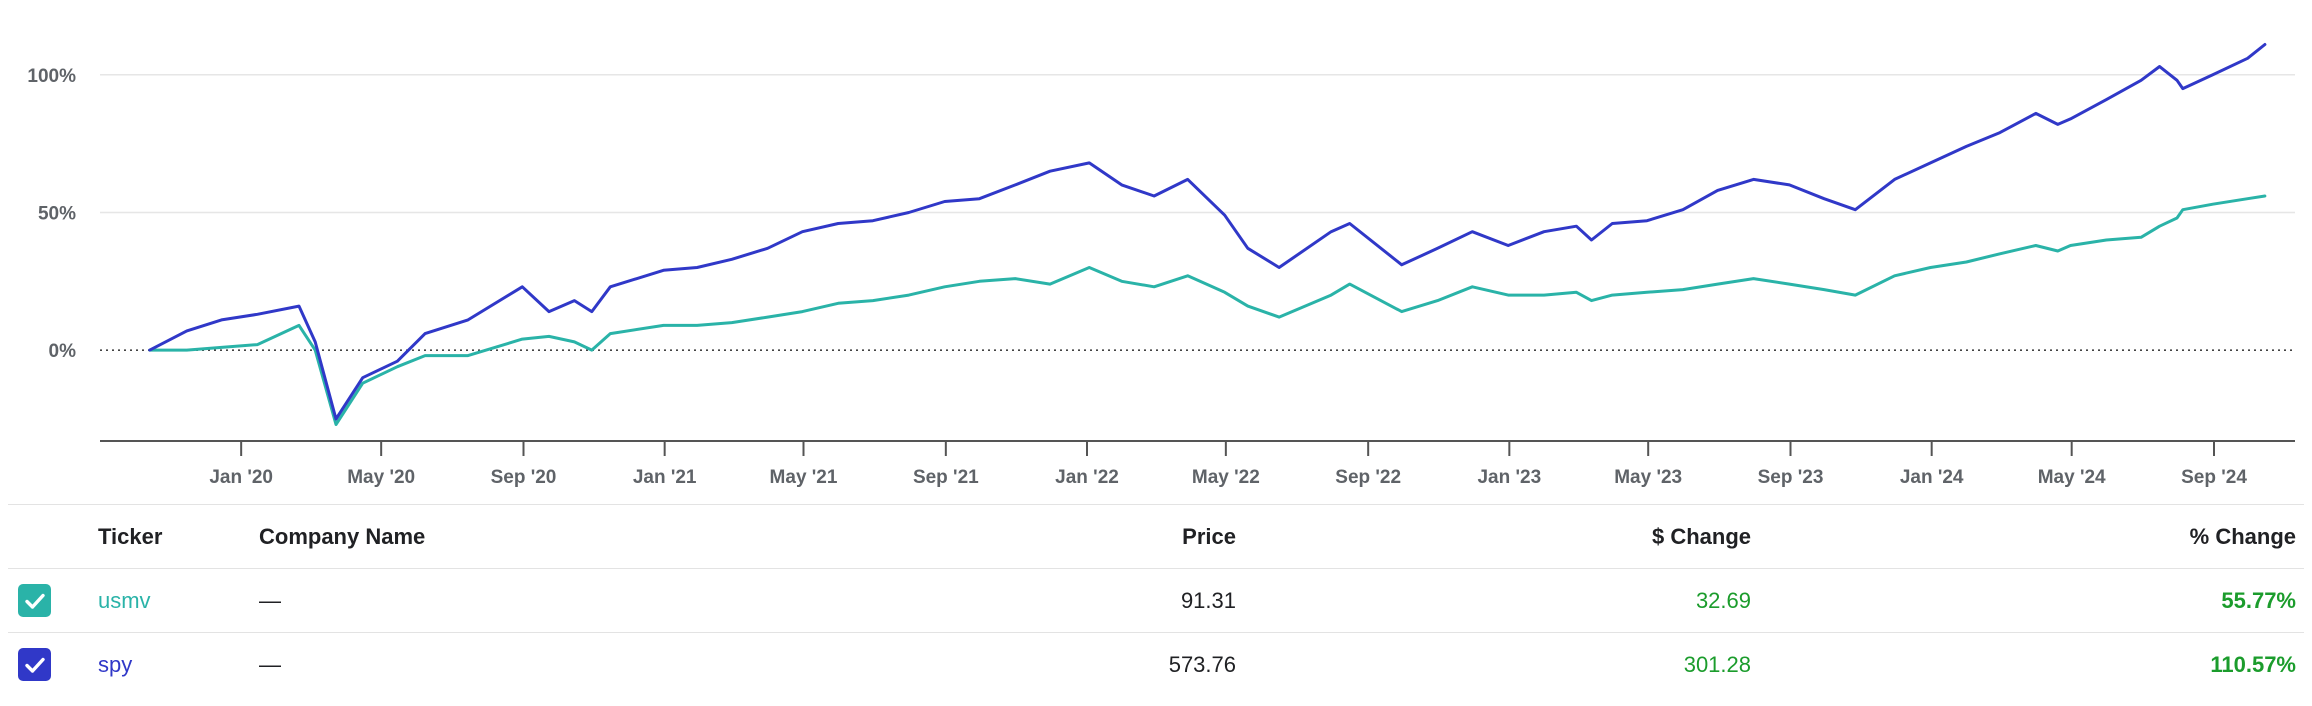 This screenshot has height=706, width=2312. Describe the element at coordinates (124, 600) in the screenshot. I see `ticker-link-usmv: usmv` at that location.